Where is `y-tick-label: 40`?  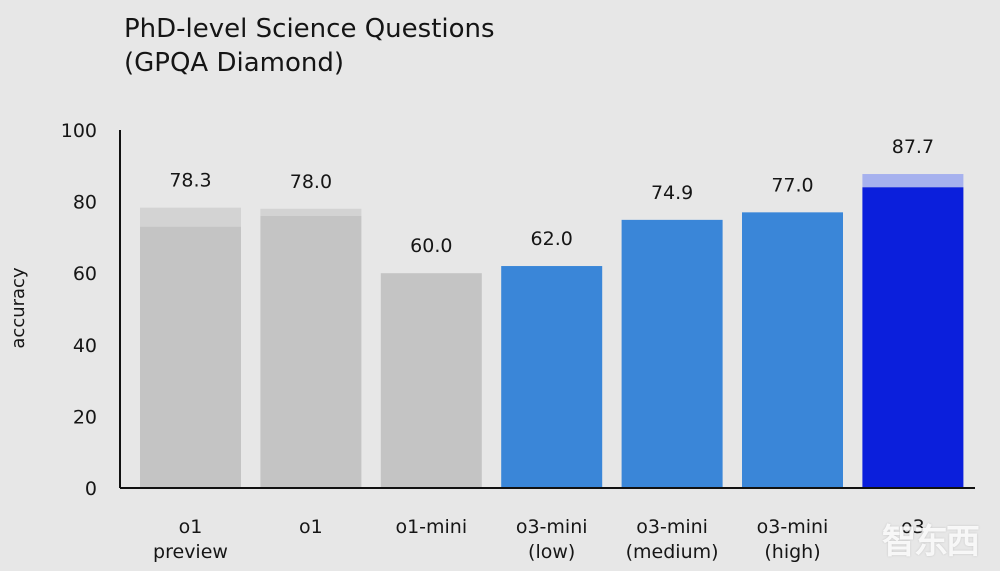 y-tick-label: 40 is located at coordinates (85, 346).